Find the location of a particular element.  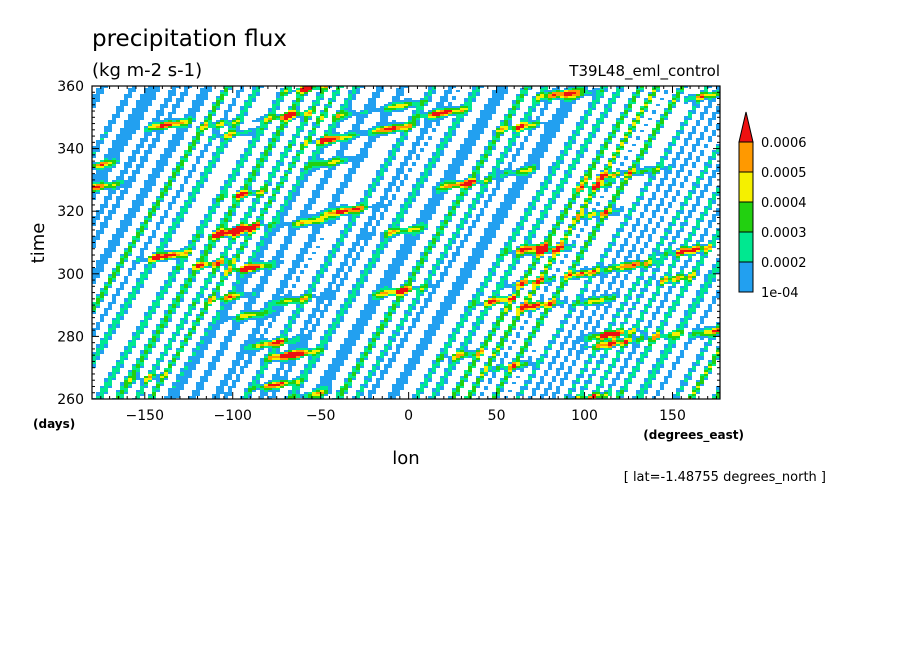

y-tick-label: 260 is located at coordinates (70, 400).